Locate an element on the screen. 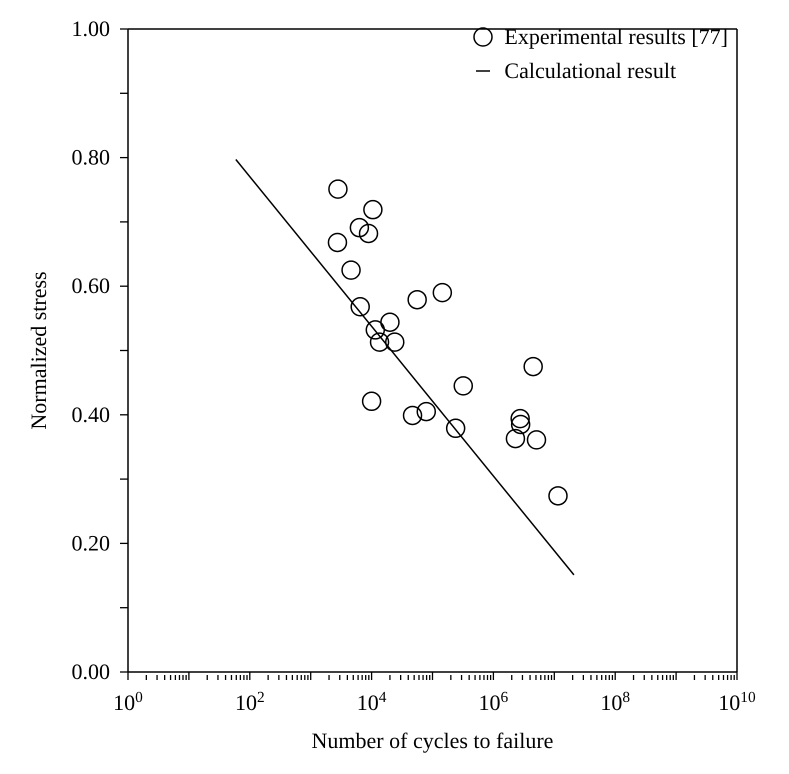 Image resolution: width=789 pixels, height=774 pixels. y-tick-label: 0.40 is located at coordinates (91, 414).